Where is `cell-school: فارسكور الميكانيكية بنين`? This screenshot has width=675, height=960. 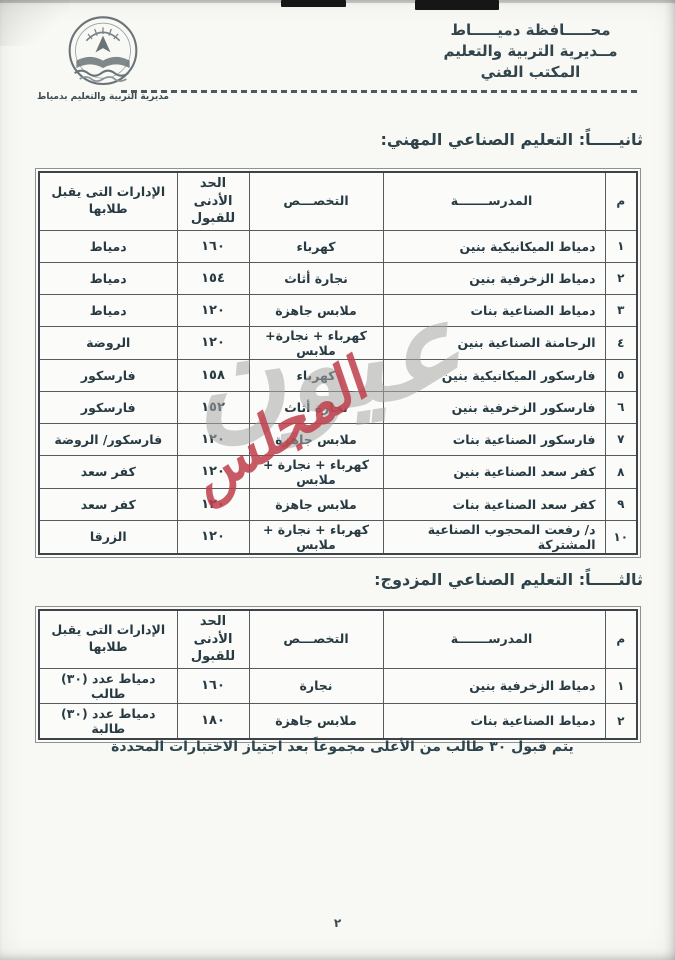 cell-school: فارسكور الميكانيكية بنين is located at coordinates (494, 375).